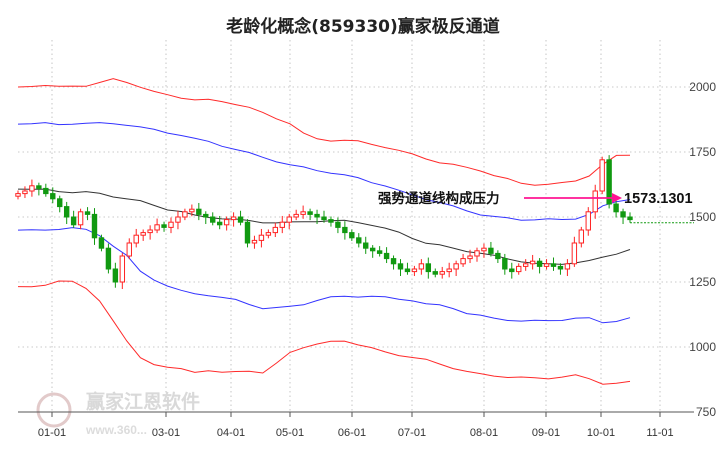 The image size is (726, 450). I want to click on y-tick-label-5: 2000, so click(702, 87).